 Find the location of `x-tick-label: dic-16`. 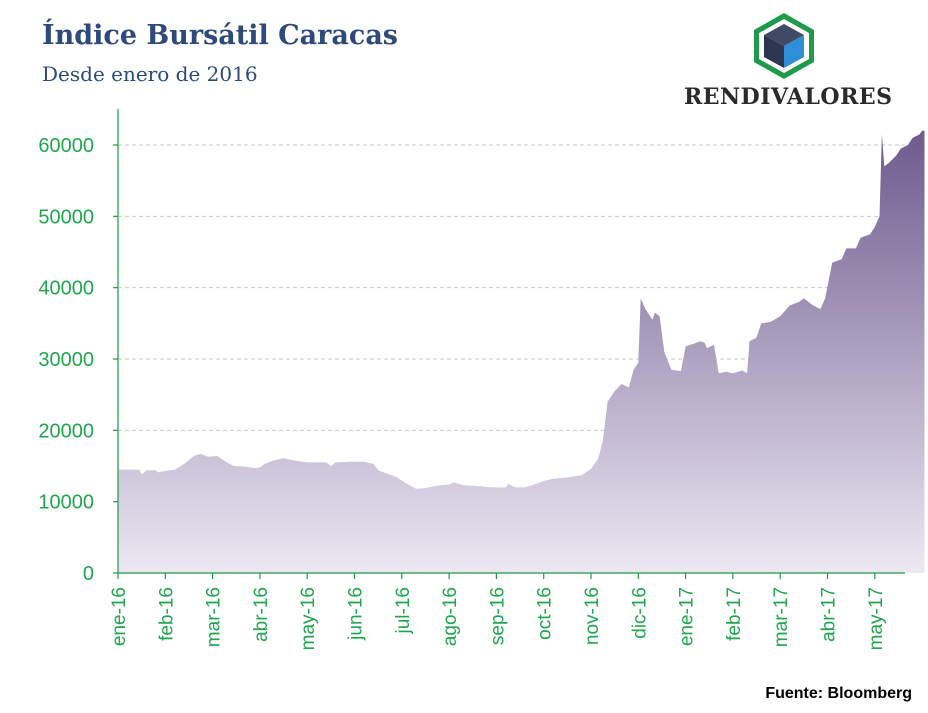

x-tick-label: dic-16 is located at coordinates (639, 613).